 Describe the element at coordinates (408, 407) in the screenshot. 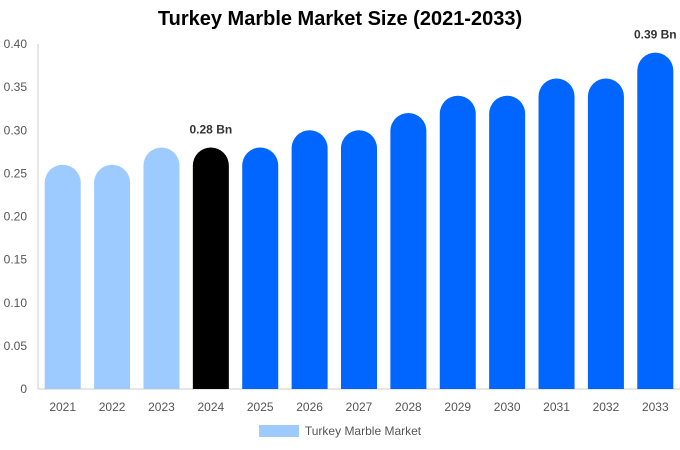

I see `x-tick-label: 2028` at that location.